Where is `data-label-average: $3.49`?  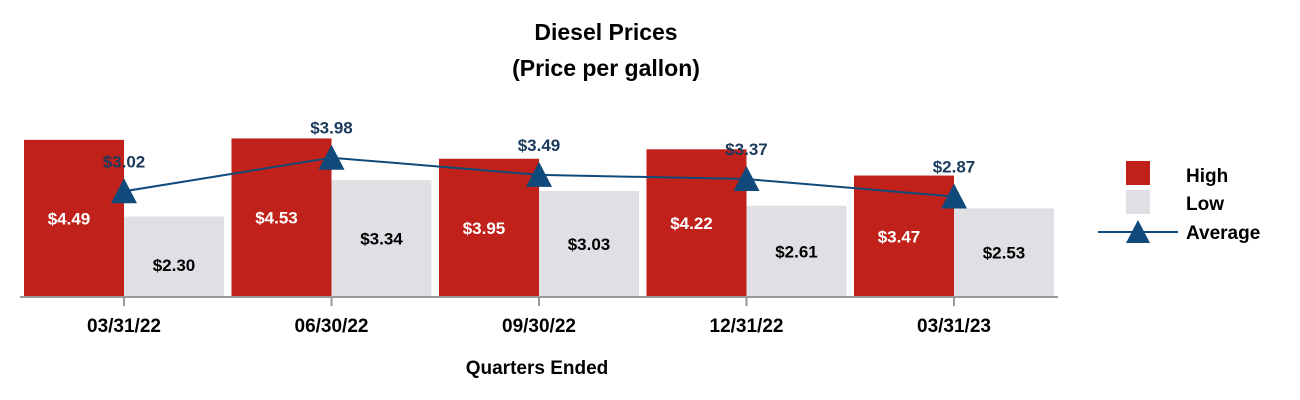
data-label-average: $3.49 is located at coordinates (539, 145).